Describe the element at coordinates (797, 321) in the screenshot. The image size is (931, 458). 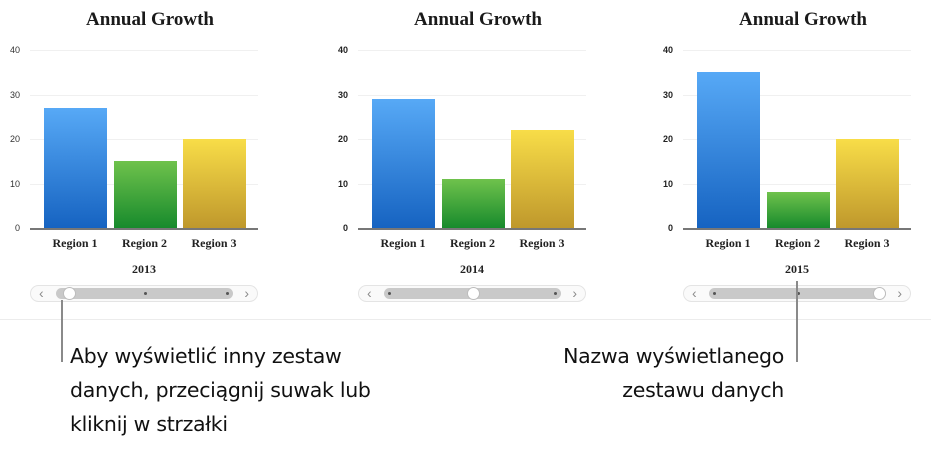
I see `callout-line-dataset-name` at that location.